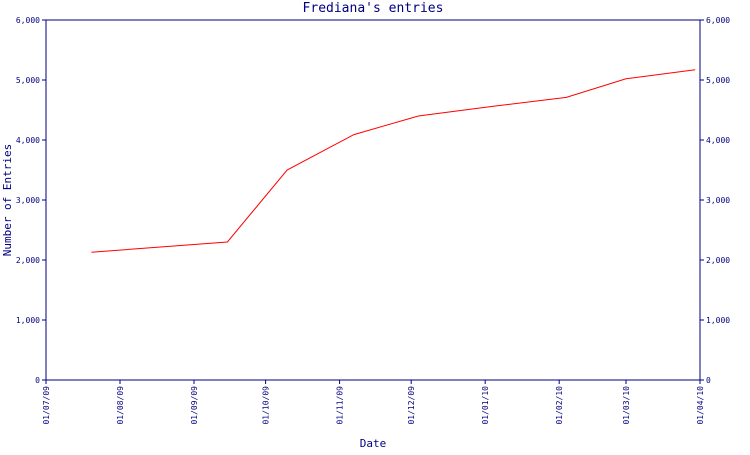 The height and width of the screenshot is (455, 750). What do you see at coordinates (28, 200) in the screenshot?
I see `y-tick-label-left: 3,000` at bounding box center [28, 200].